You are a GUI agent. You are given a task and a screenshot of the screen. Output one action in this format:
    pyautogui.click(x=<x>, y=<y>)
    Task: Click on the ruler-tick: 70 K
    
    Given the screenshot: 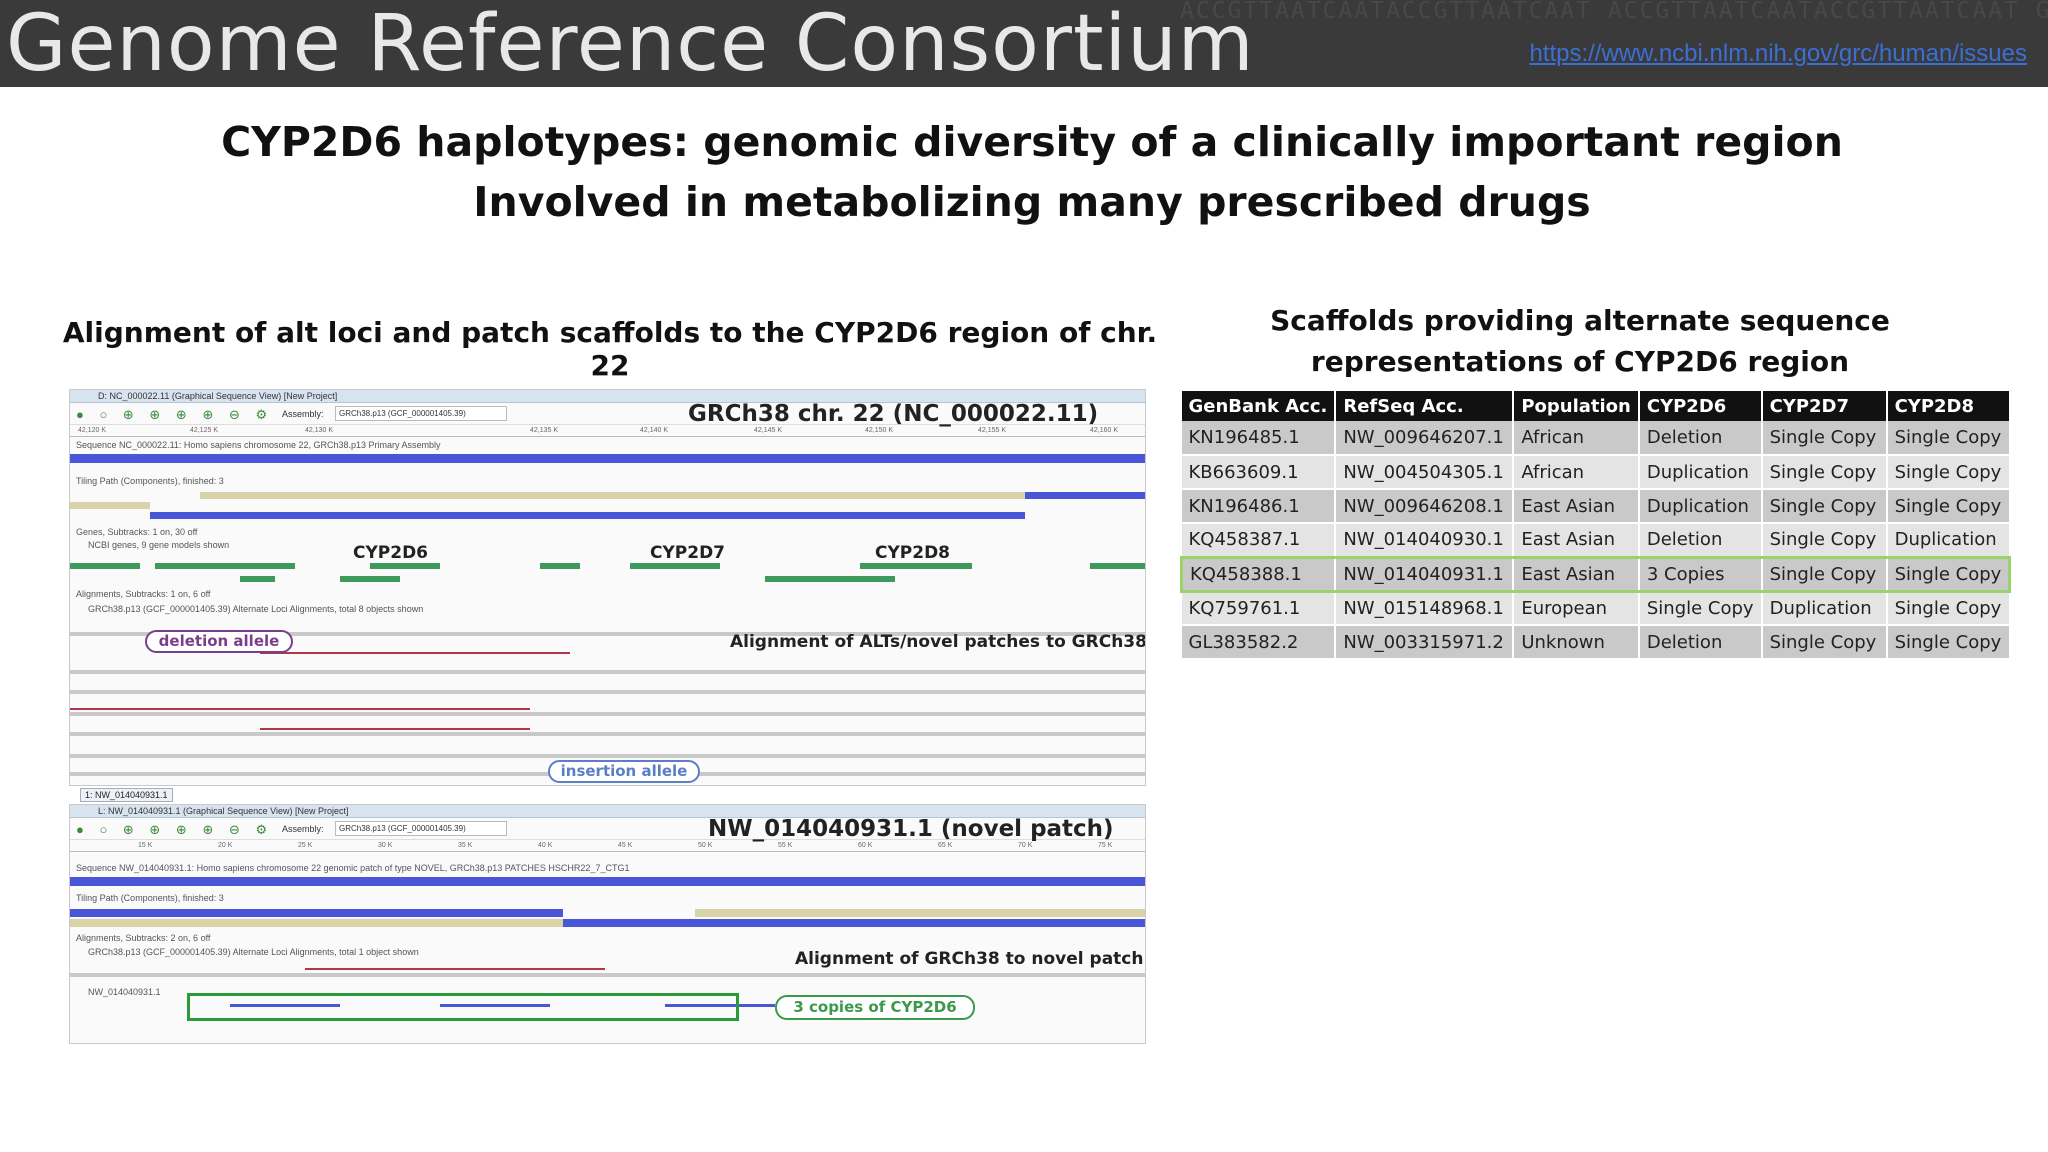 What is the action you would take?
    pyautogui.click(x=1025, y=845)
    